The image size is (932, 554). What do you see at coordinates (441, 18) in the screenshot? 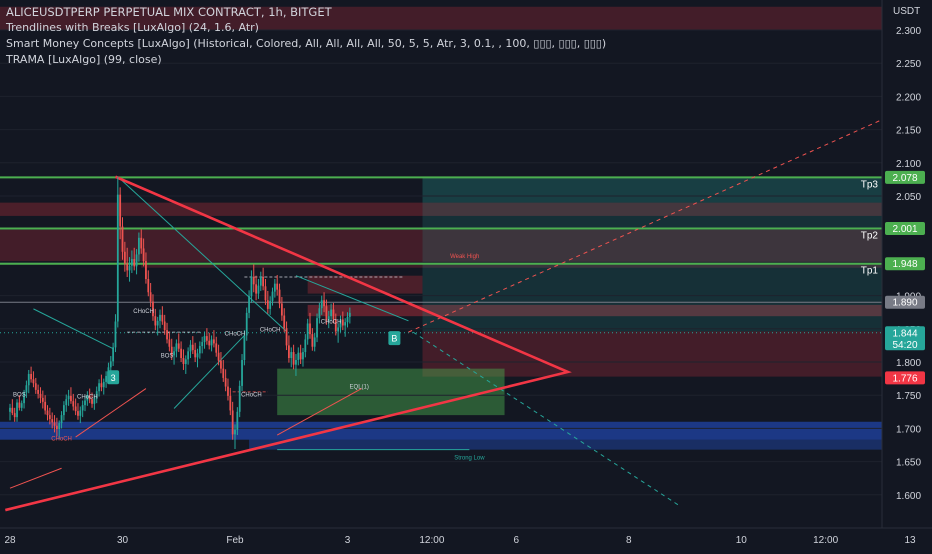
I see `premium-zone` at bounding box center [441, 18].